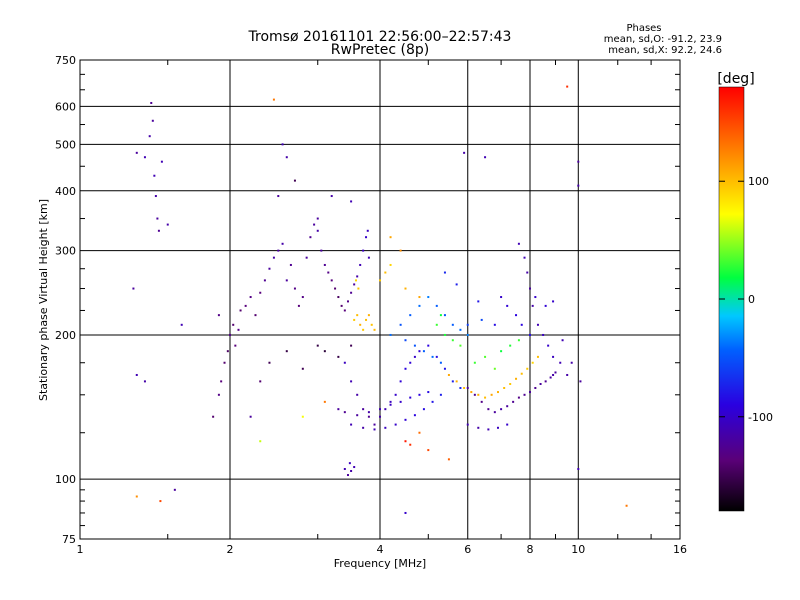 Image resolution: width=800 pixels, height=600 pixels. What do you see at coordinates (760, 417) in the screenshot?
I see `colorbar-tick-label: -100` at bounding box center [760, 417].